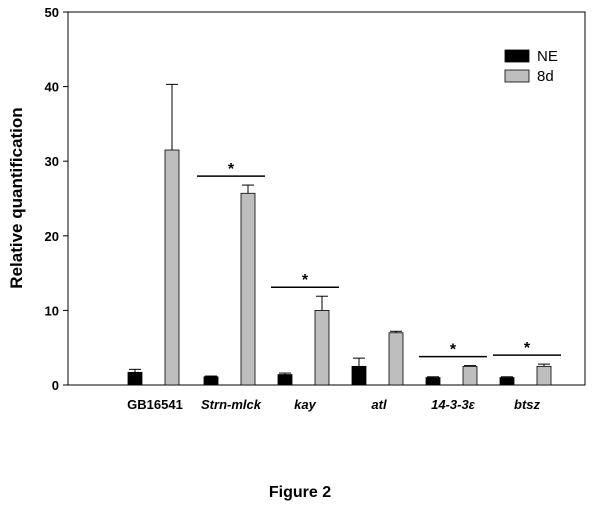  What do you see at coordinates (52, 12) in the screenshot?
I see `y-tick-label-5: 50` at bounding box center [52, 12].